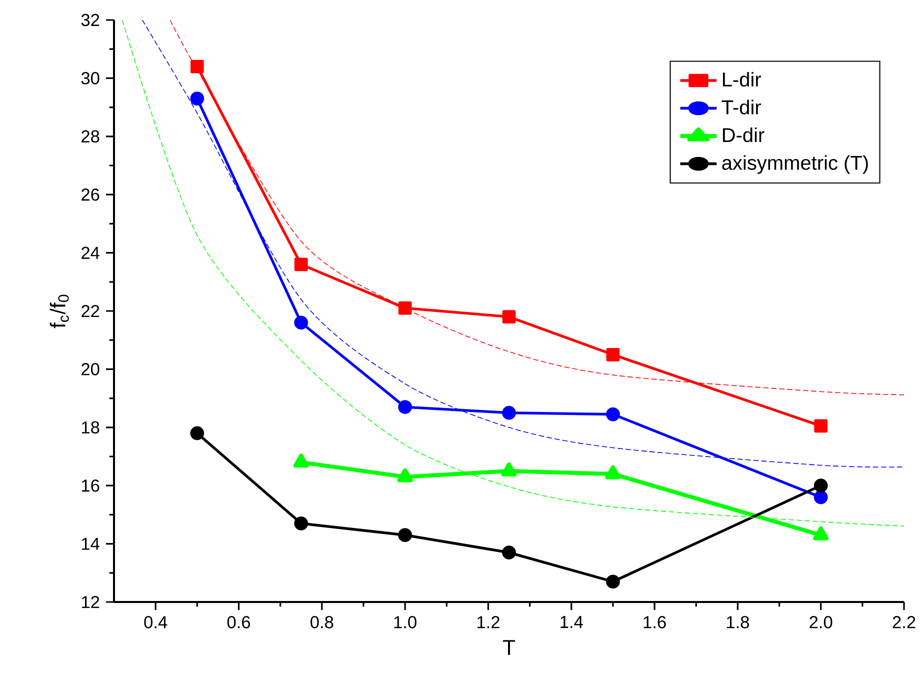 The width and height of the screenshot is (924, 693). What do you see at coordinates (741, 107) in the screenshot?
I see `legend-label: T-dir` at bounding box center [741, 107].